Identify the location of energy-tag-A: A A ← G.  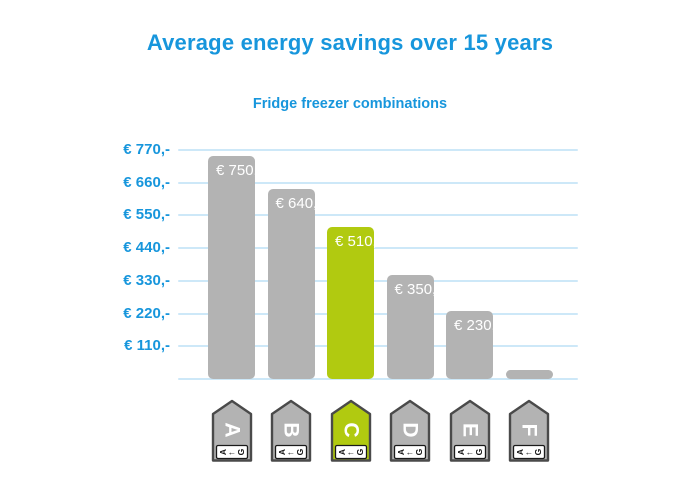
(232, 431).